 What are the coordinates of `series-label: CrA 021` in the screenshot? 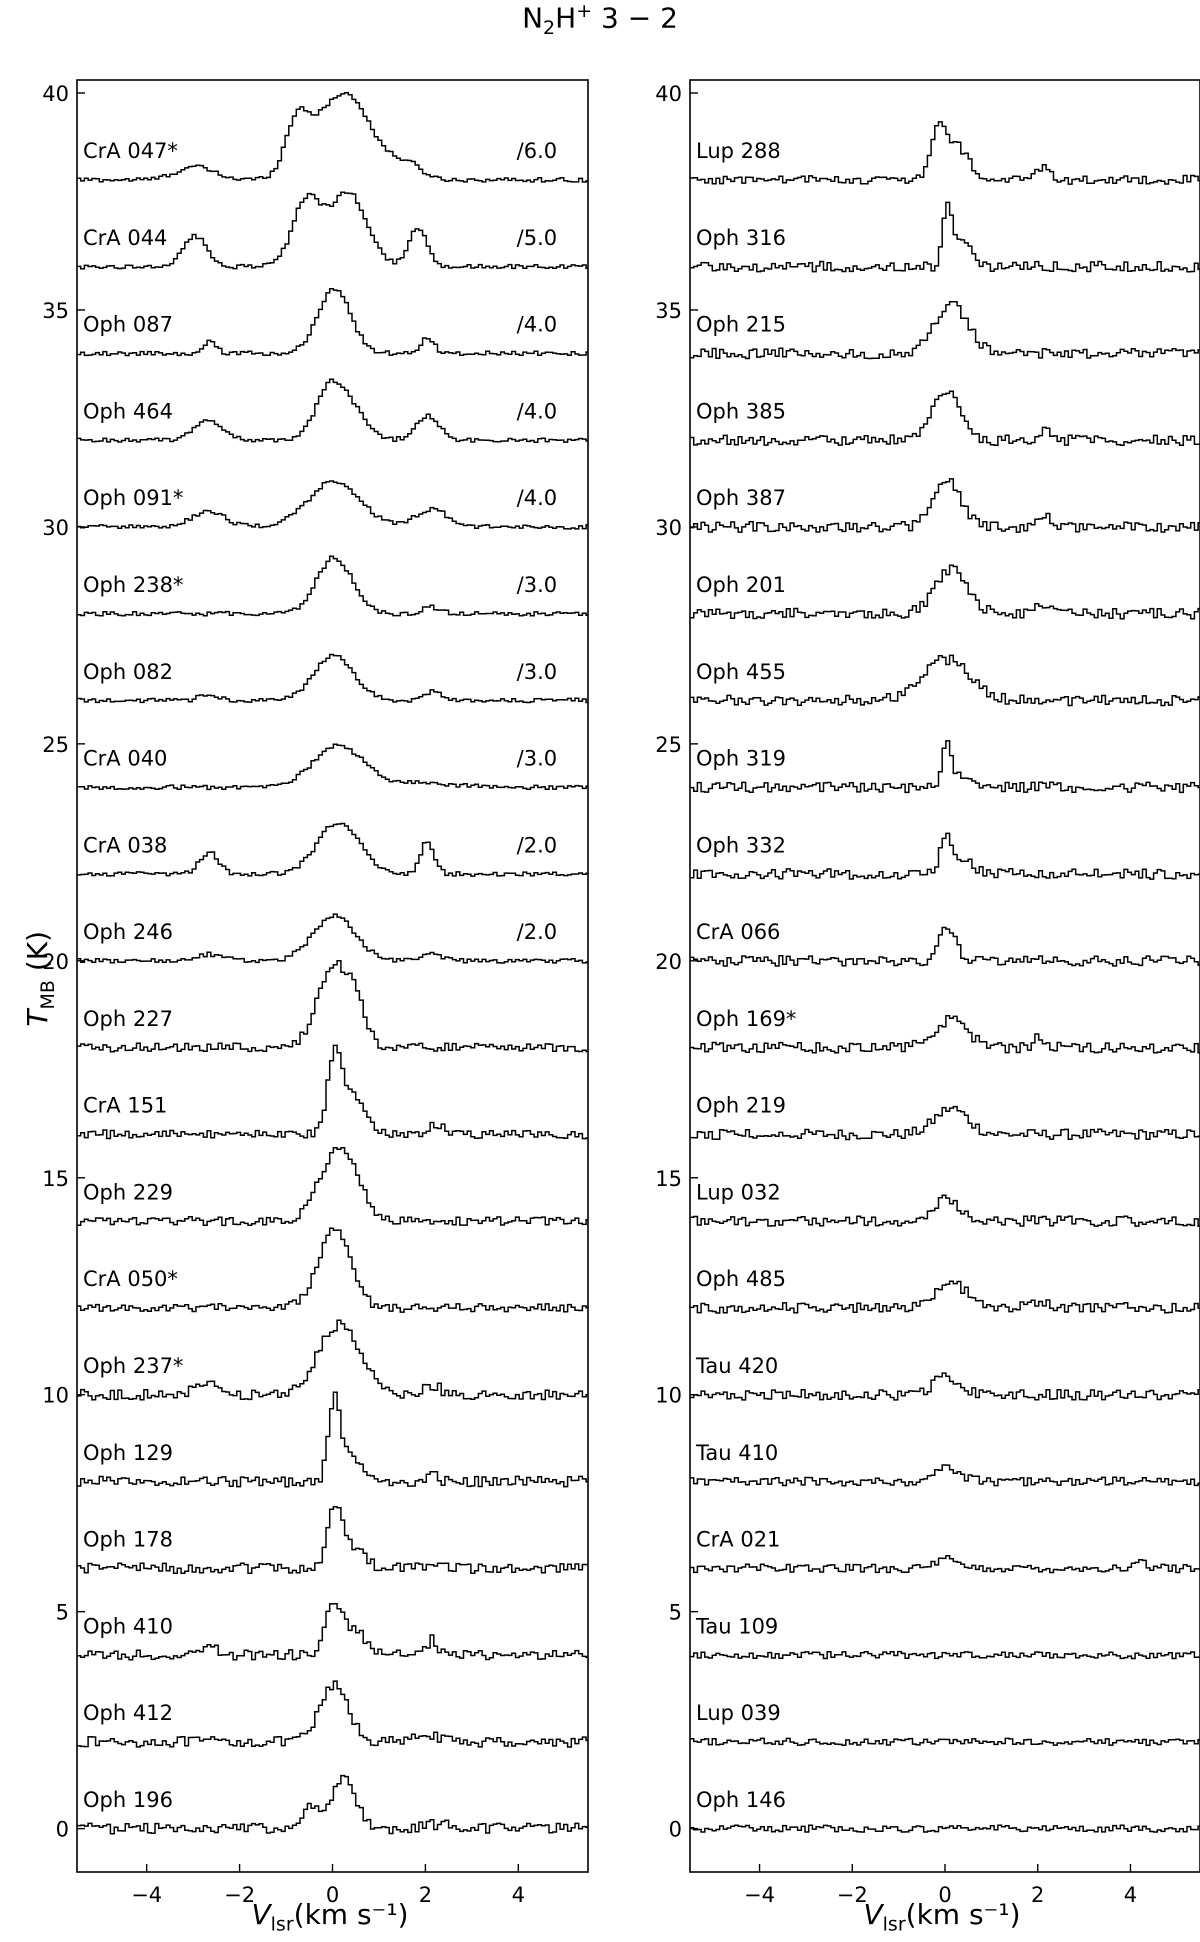 It's located at (738, 1540).